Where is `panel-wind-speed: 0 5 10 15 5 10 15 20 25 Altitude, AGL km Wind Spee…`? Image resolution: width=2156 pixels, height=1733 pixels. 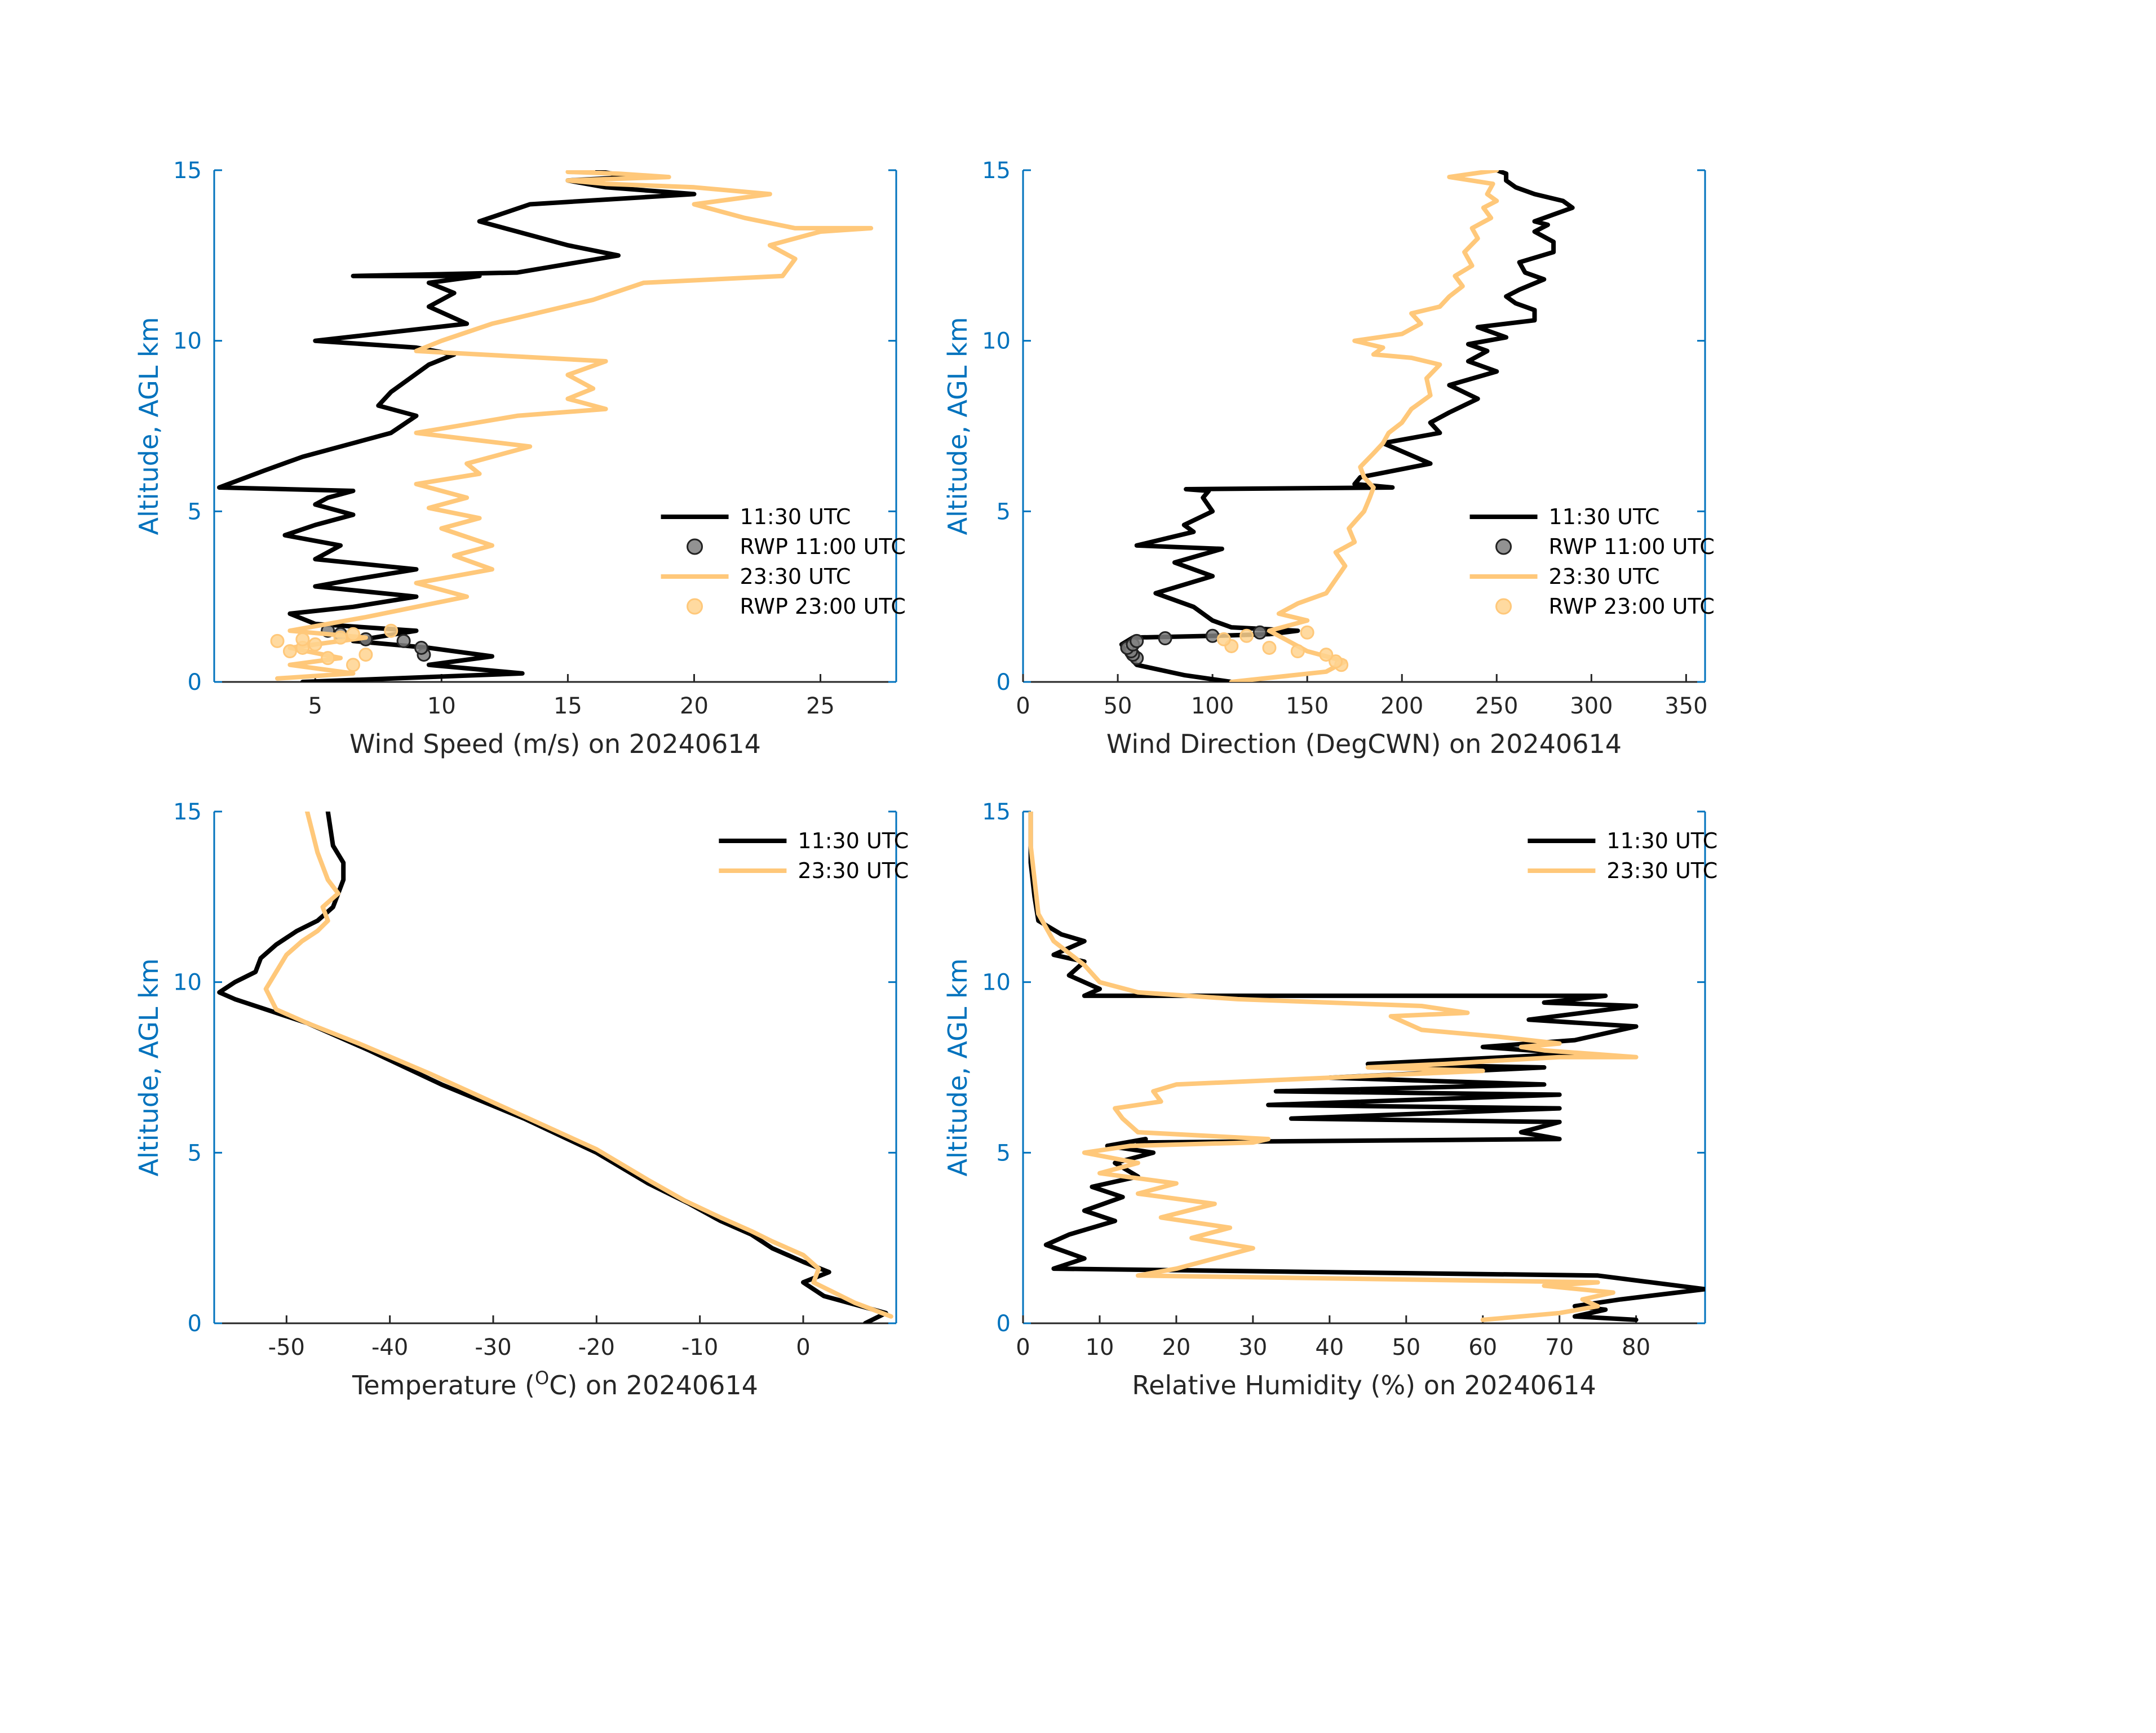 panel-wind-speed: 0 5 10 15 5 10 15 20 25 Altitude, AGL km Wind Spee… is located at coordinates (520, 458).